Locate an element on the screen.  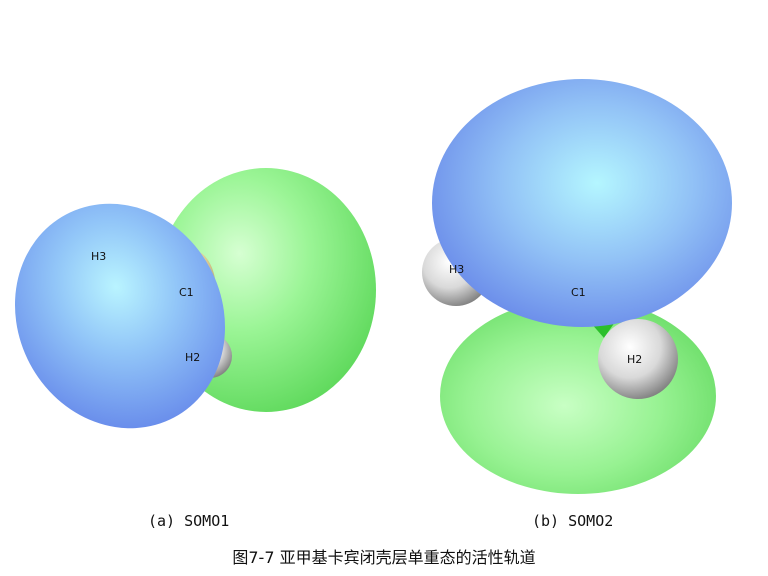
panel-b-green-lobe is located at coordinates (578, 396).